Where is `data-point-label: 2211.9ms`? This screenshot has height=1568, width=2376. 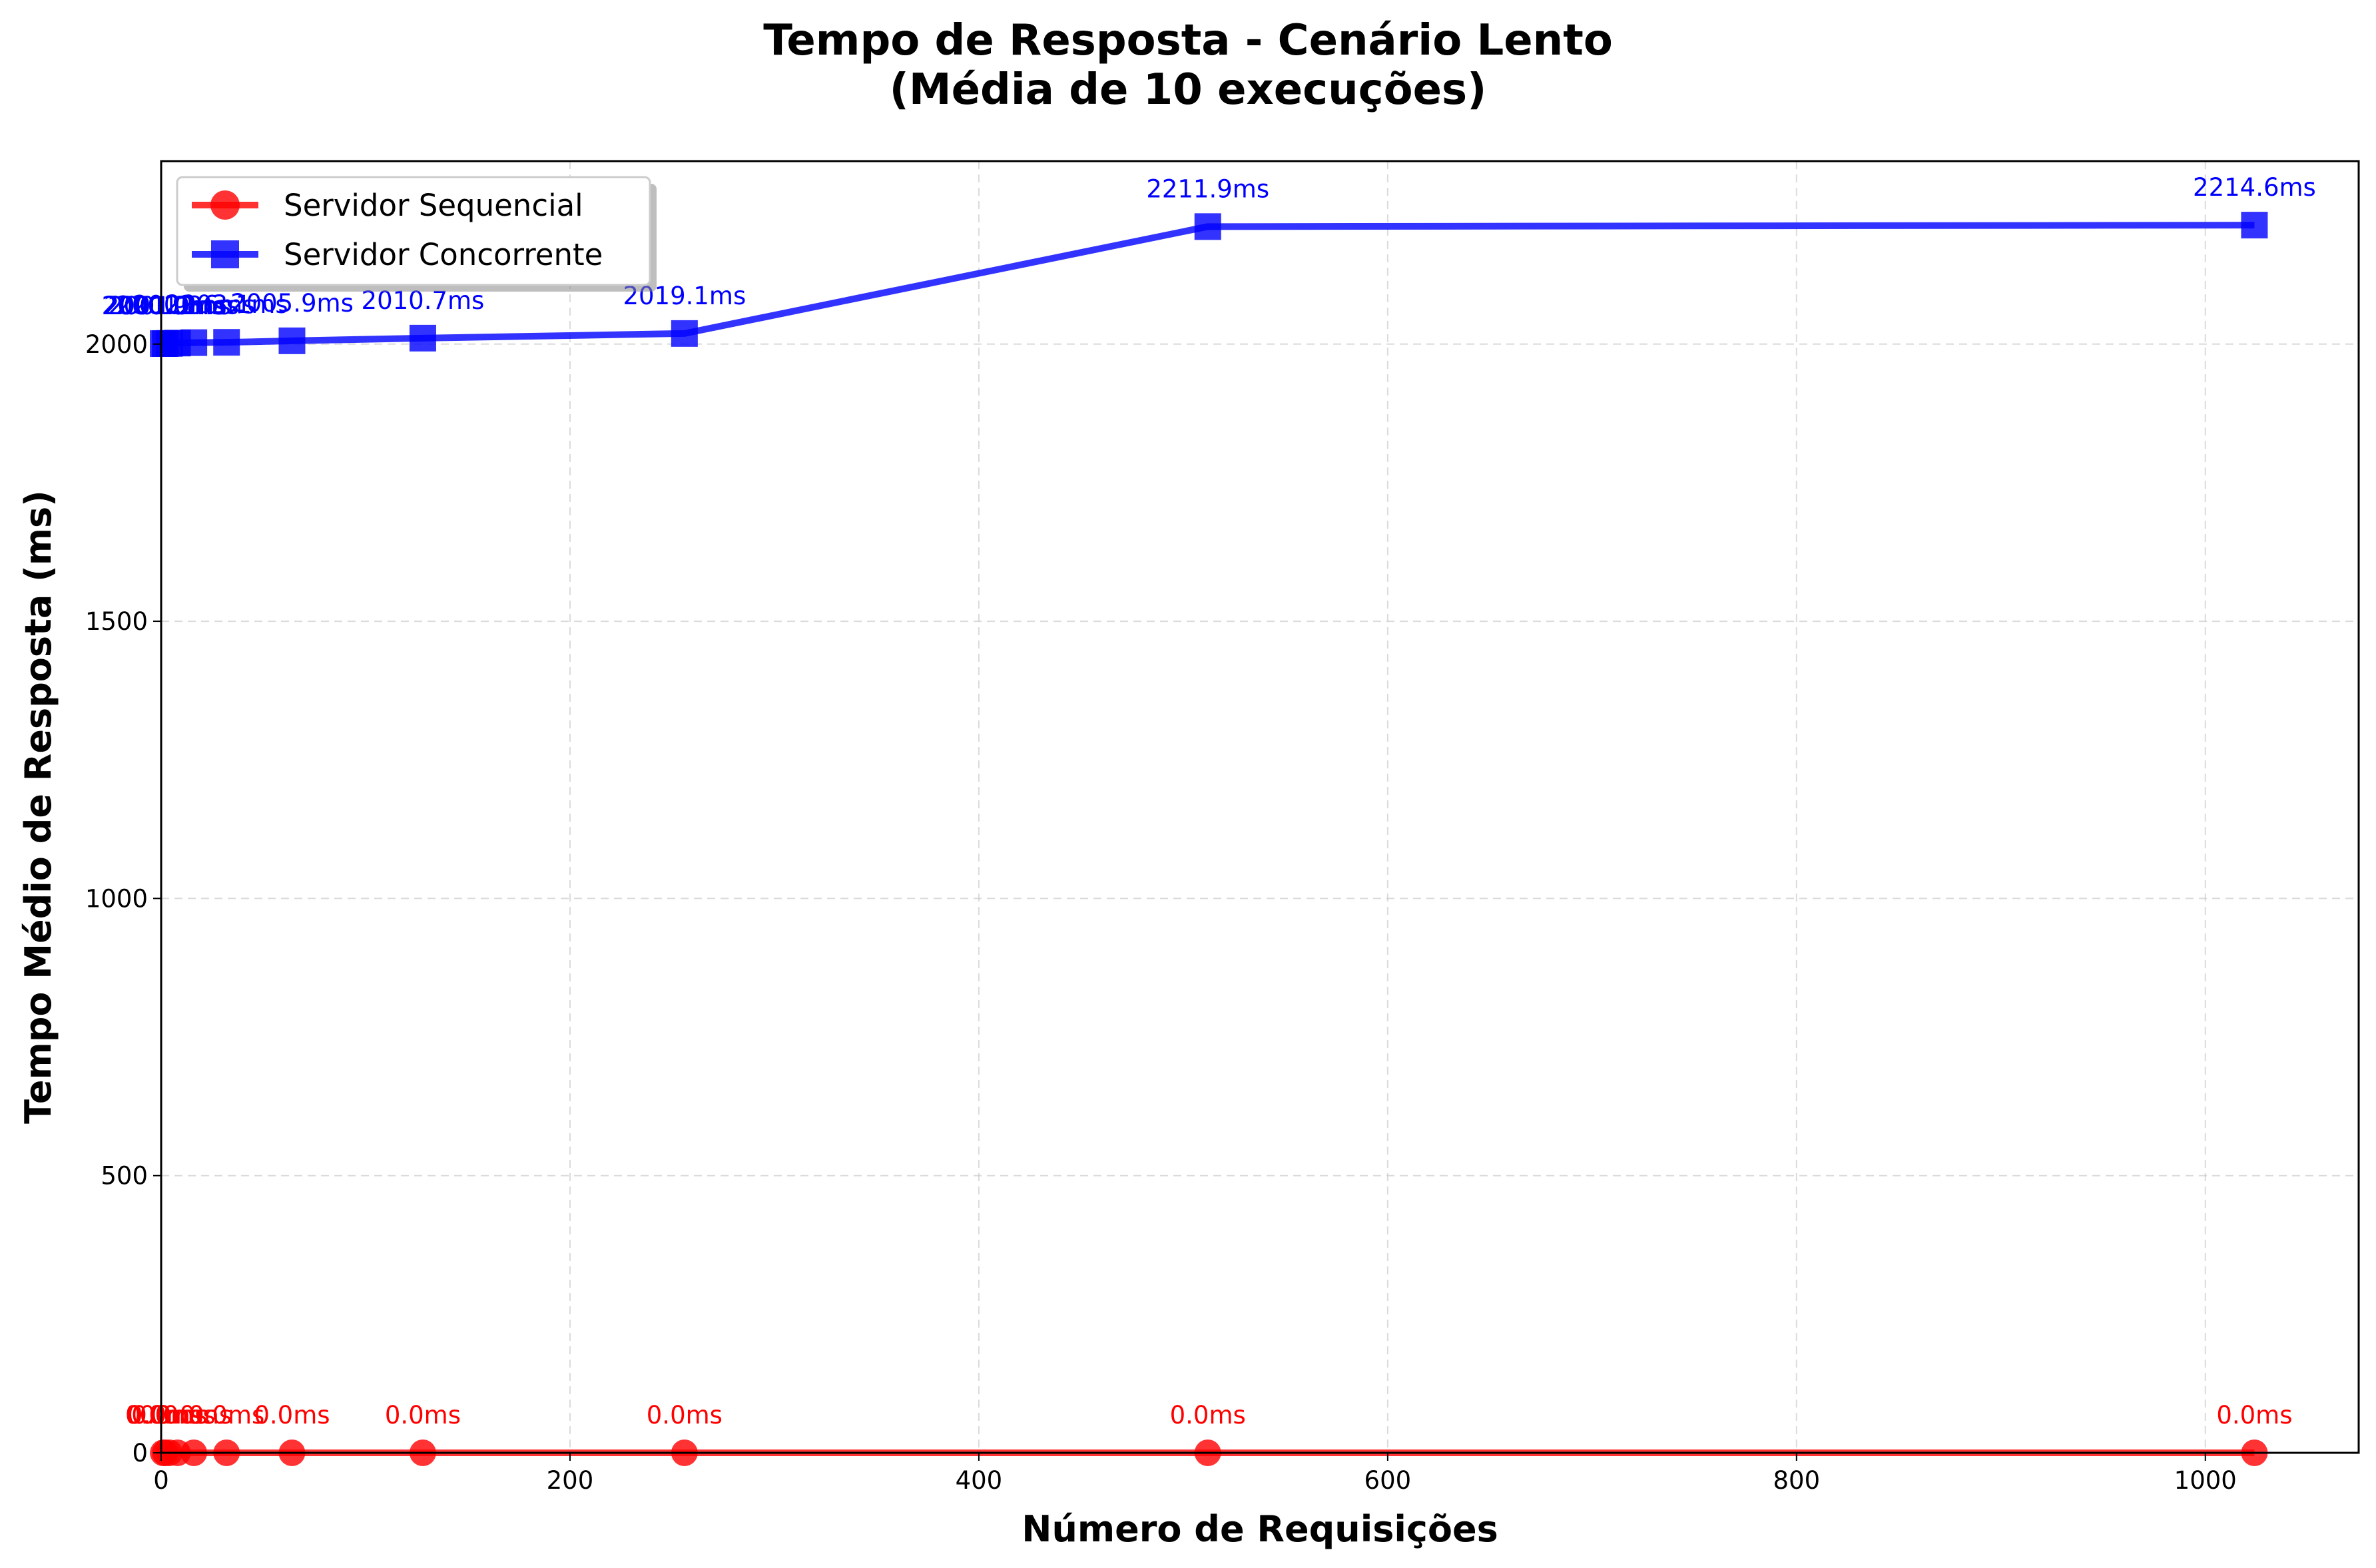 data-point-label: 2211.9ms is located at coordinates (1208, 188).